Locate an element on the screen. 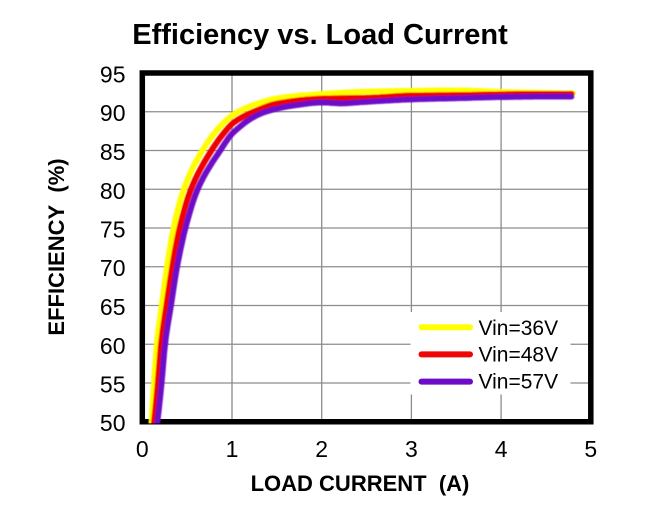 The width and height of the screenshot is (646, 511). svg-text: 80 is located at coordinates (113, 191).